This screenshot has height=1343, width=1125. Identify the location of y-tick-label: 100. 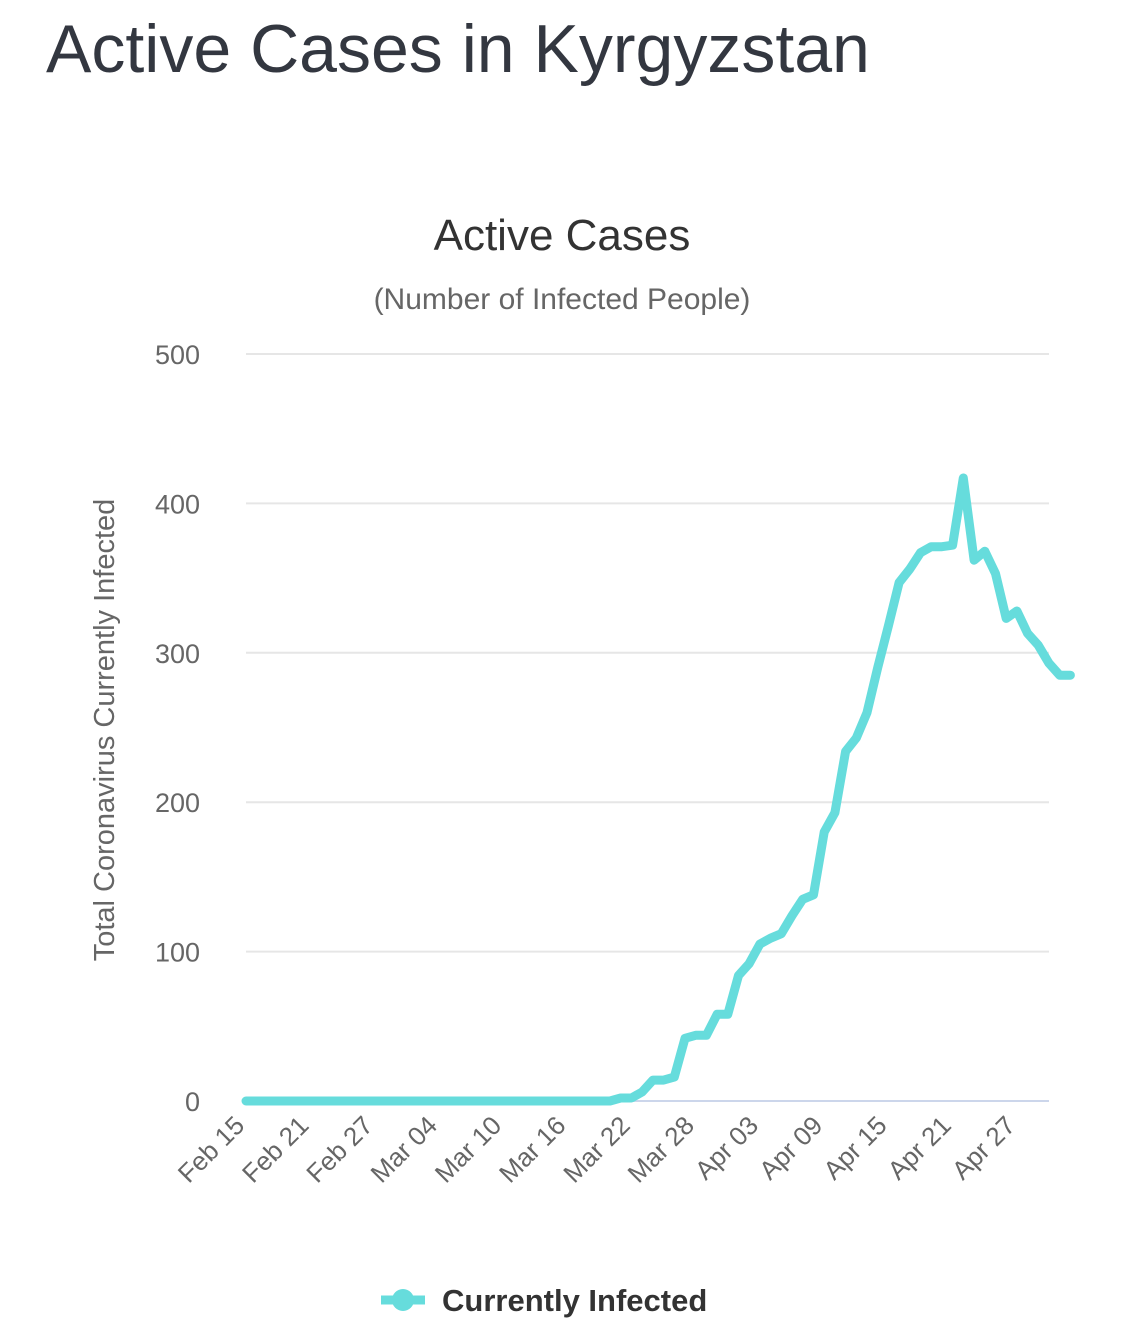
(177, 953).